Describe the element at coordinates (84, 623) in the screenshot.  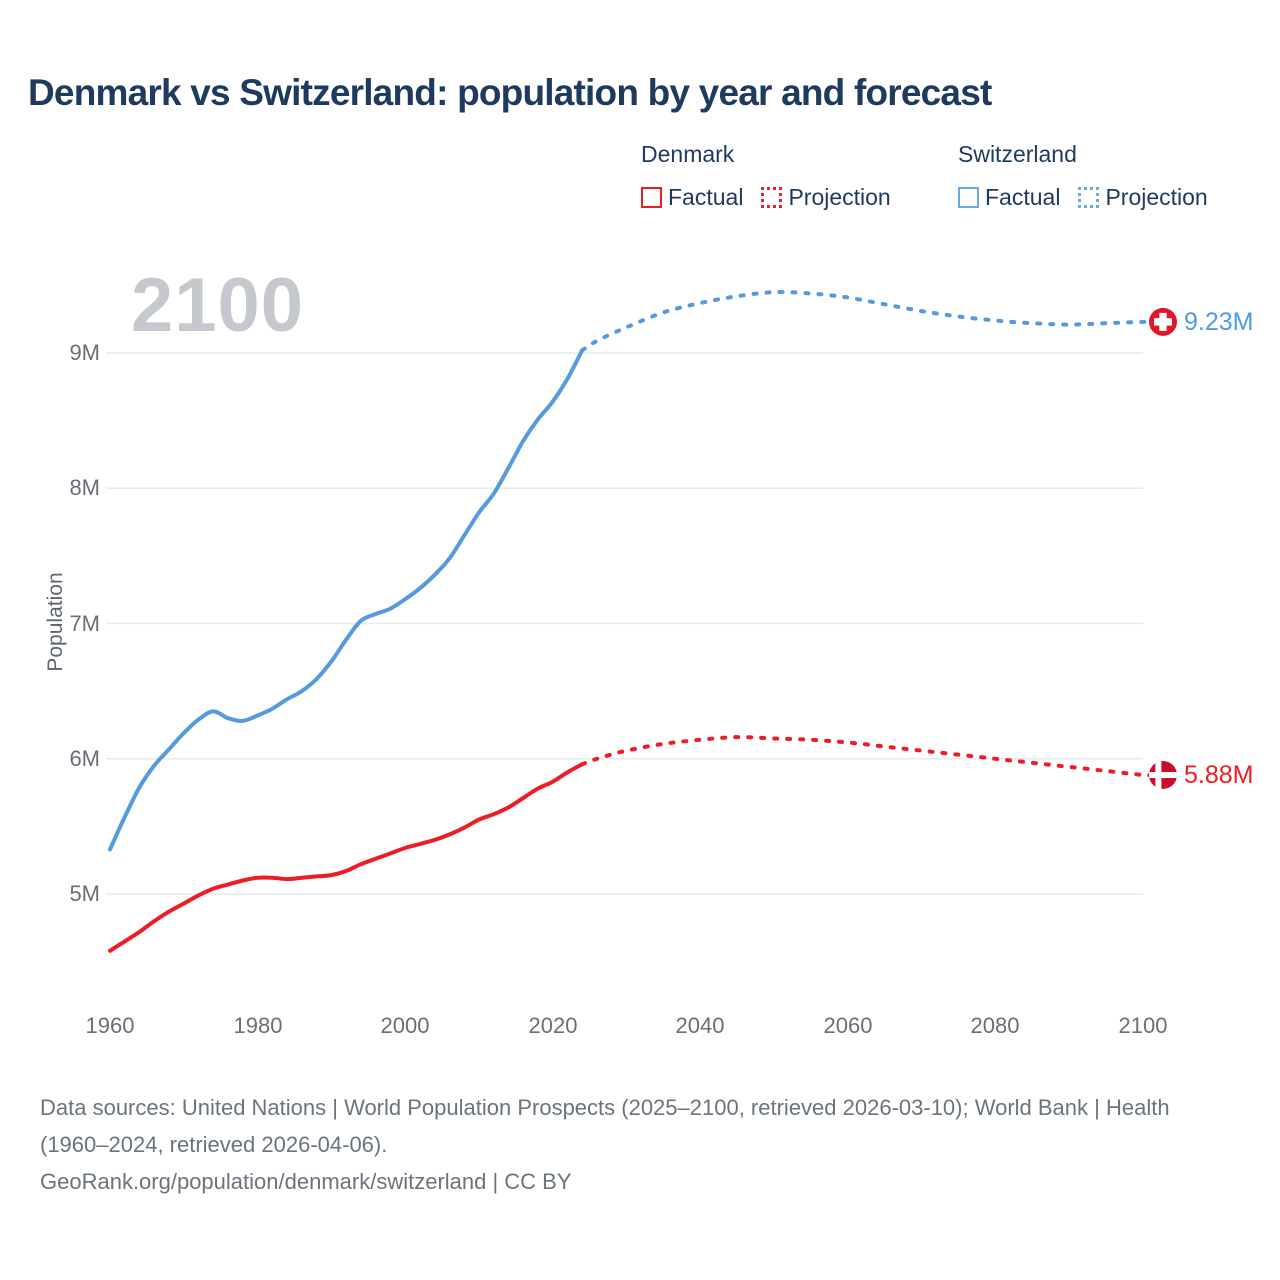
I see `y-tick-7m: 7M` at that location.